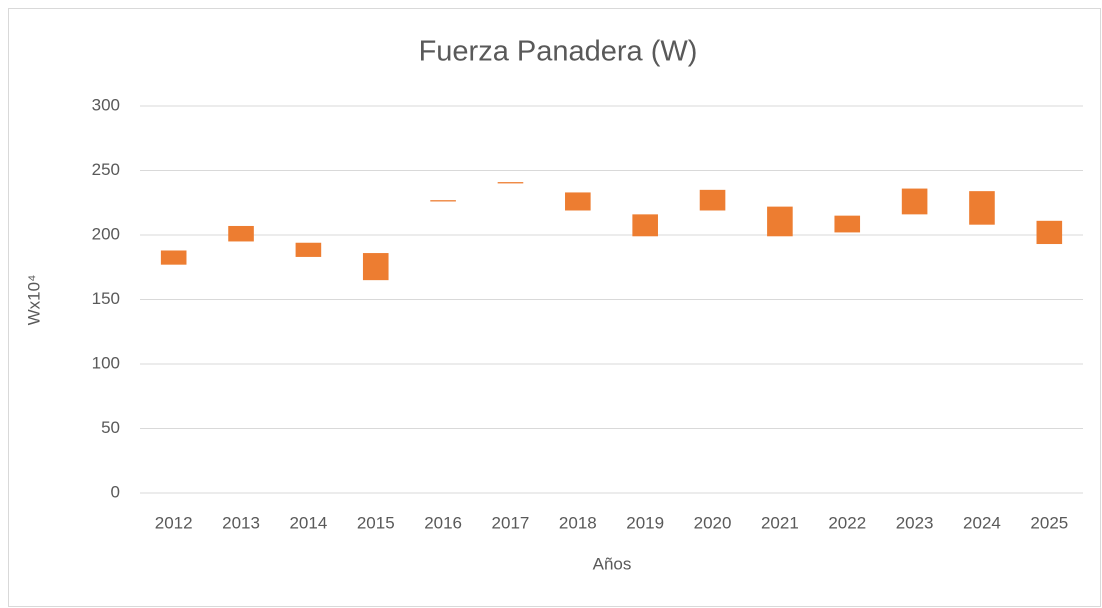 The image size is (1102, 608). What do you see at coordinates (847, 522) in the screenshot?
I see `x-tick-label: 2022` at bounding box center [847, 522].